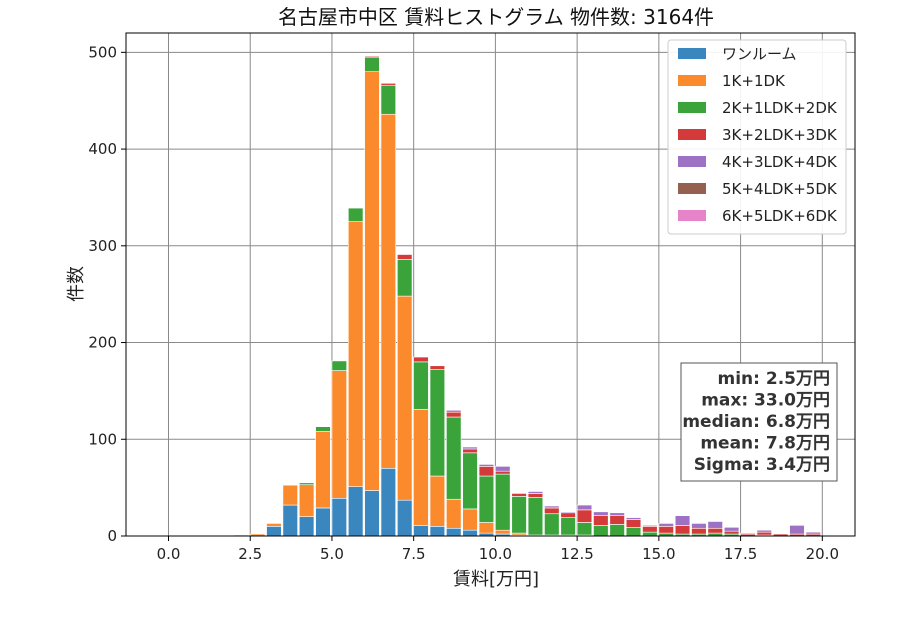  I want to click on x-tick-label: 15.0, so click(658, 554).